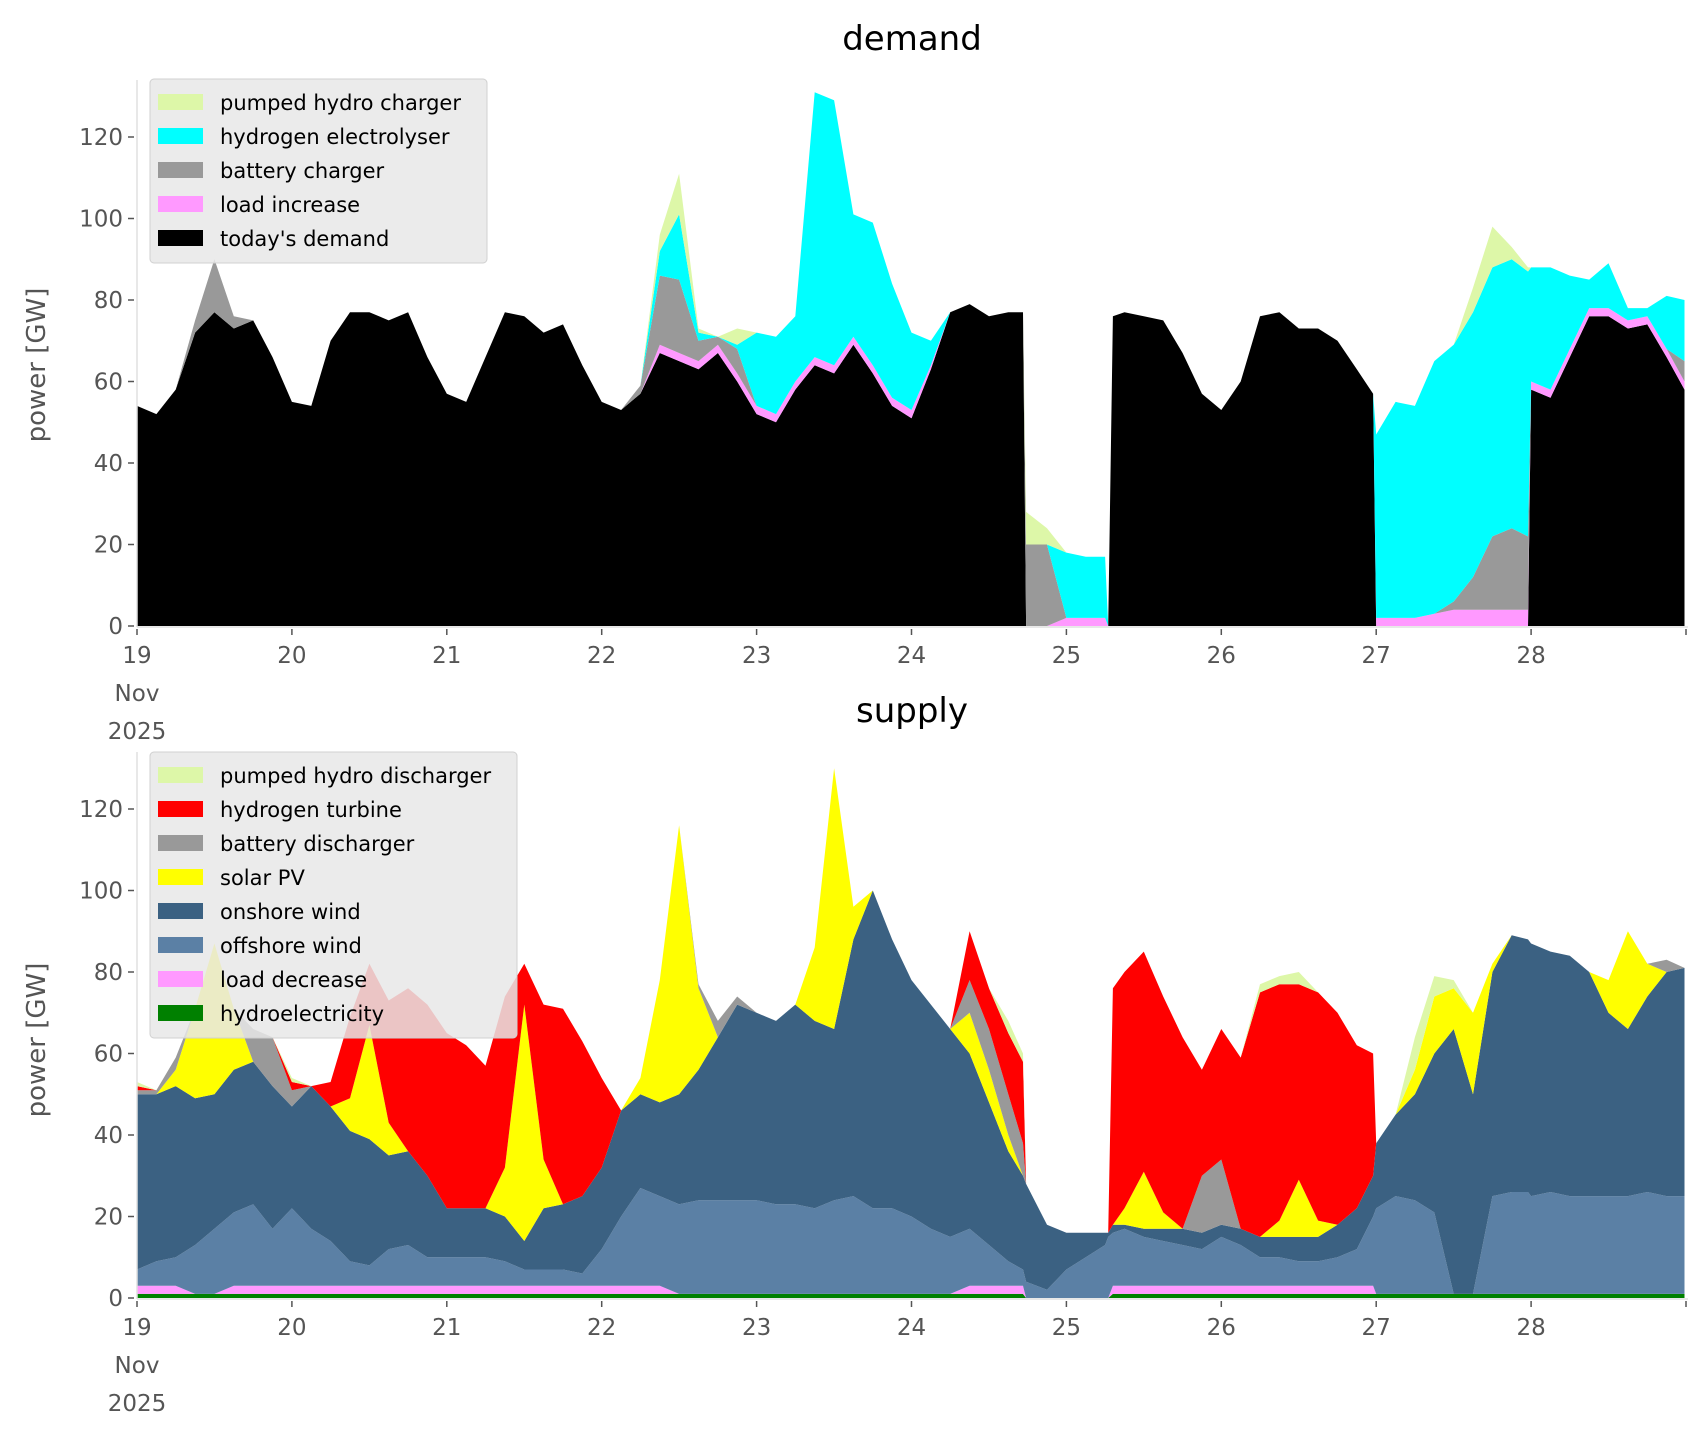 The height and width of the screenshot is (1431, 1706). I want to click on supply-x-ticks: 19 20 21 22 23 24 25 26 27 28 Nov 2025, so click(897, 1359).